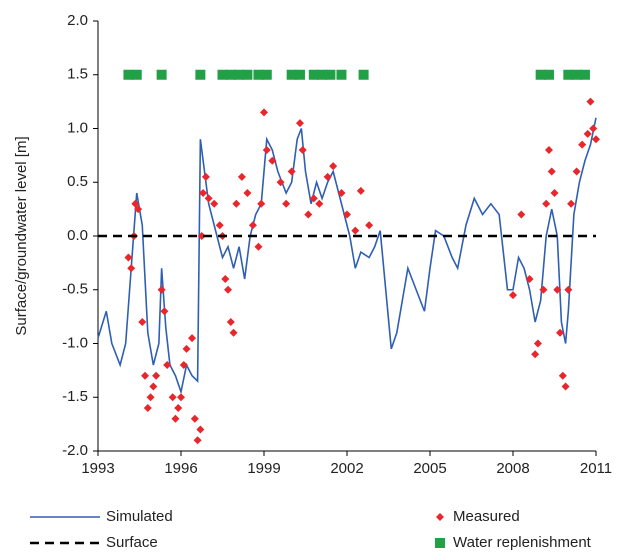  Describe the element at coordinates (132, 542) in the screenshot. I see `legend-label: Surface` at that location.